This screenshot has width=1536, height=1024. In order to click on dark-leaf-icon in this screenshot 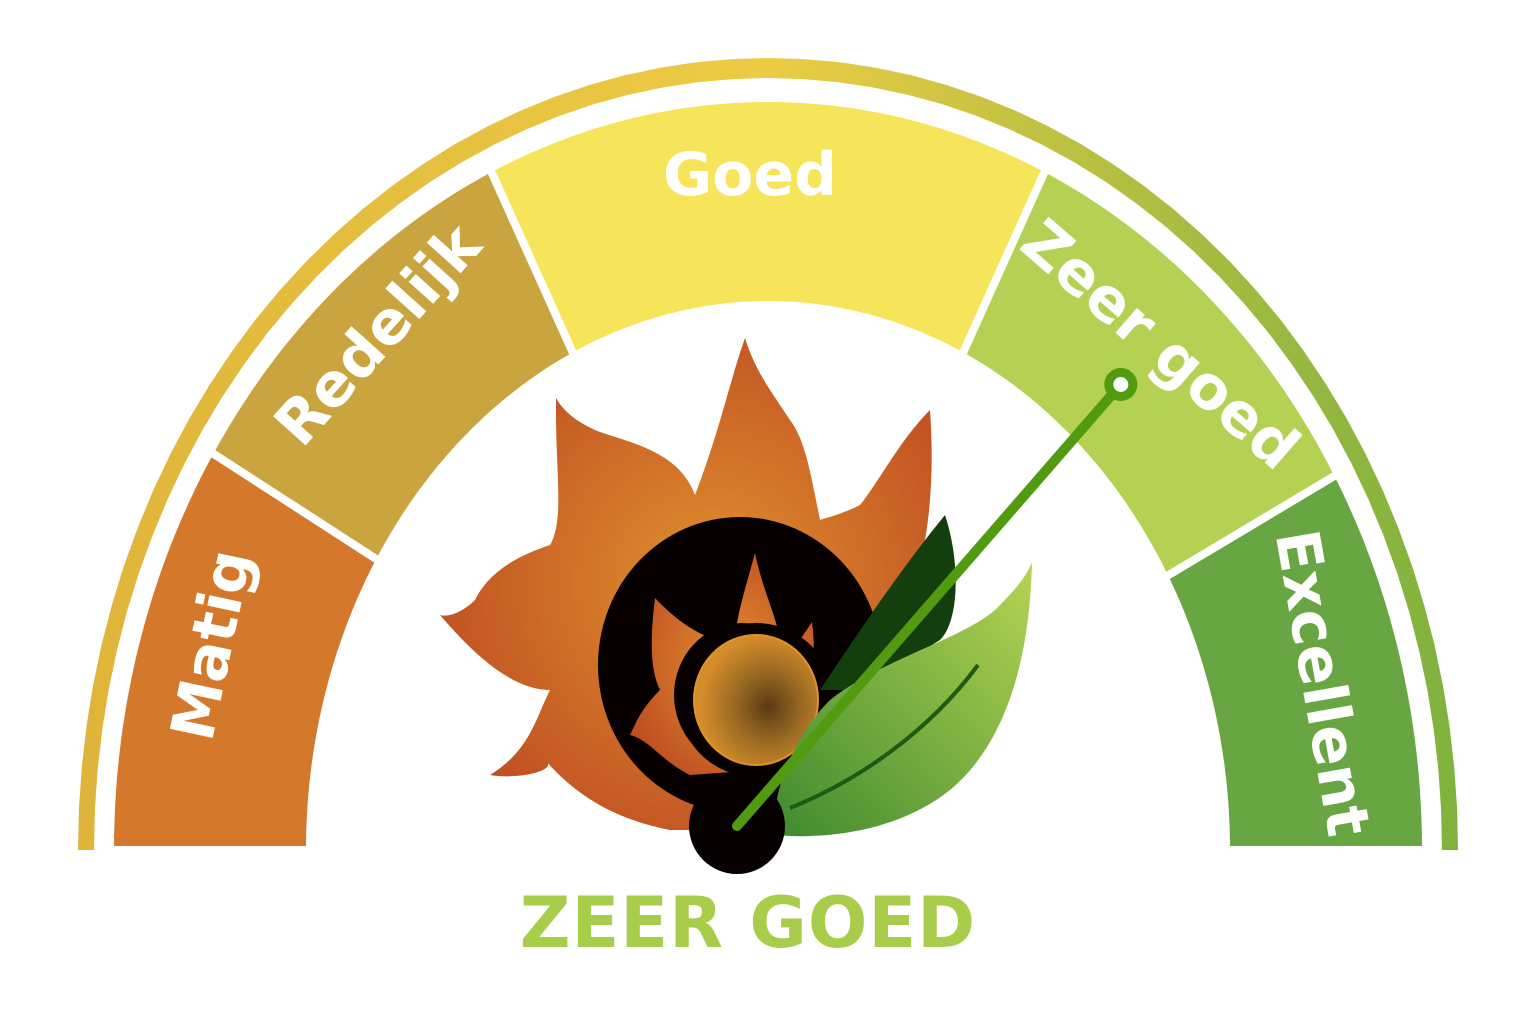, I will do `click(888, 602)`.